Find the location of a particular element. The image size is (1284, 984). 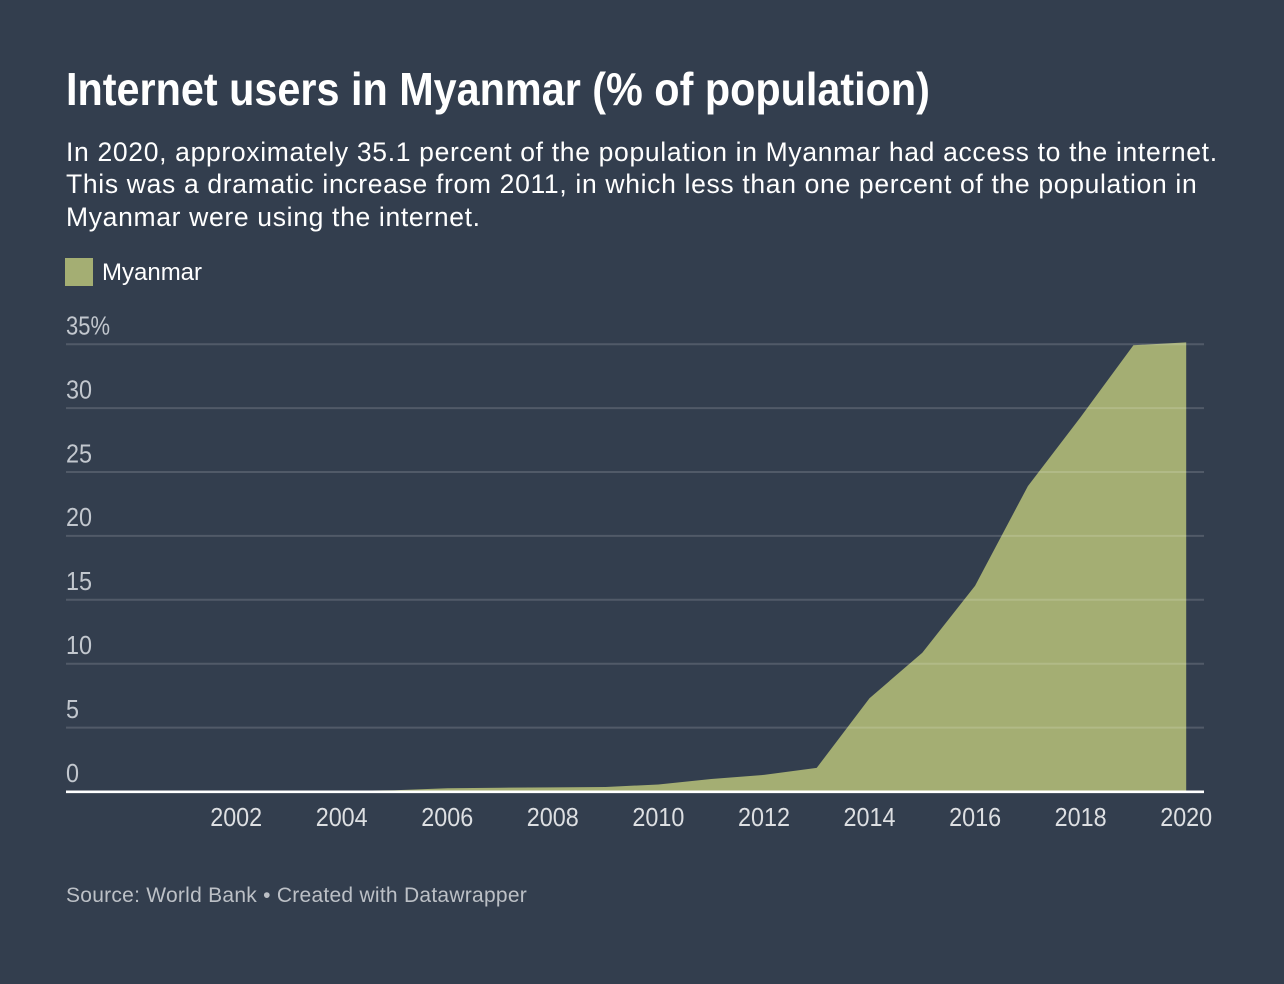

svg-text: 0 is located at coordinates (72, 773).